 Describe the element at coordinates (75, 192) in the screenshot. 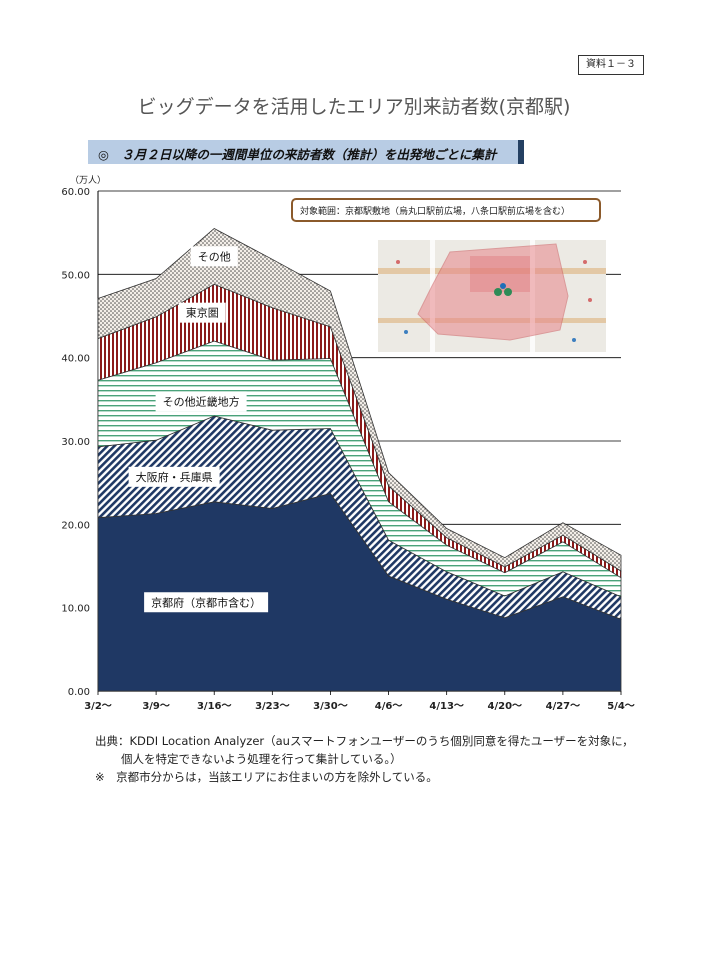

I see `y-tick-label: 60.00` at that location.